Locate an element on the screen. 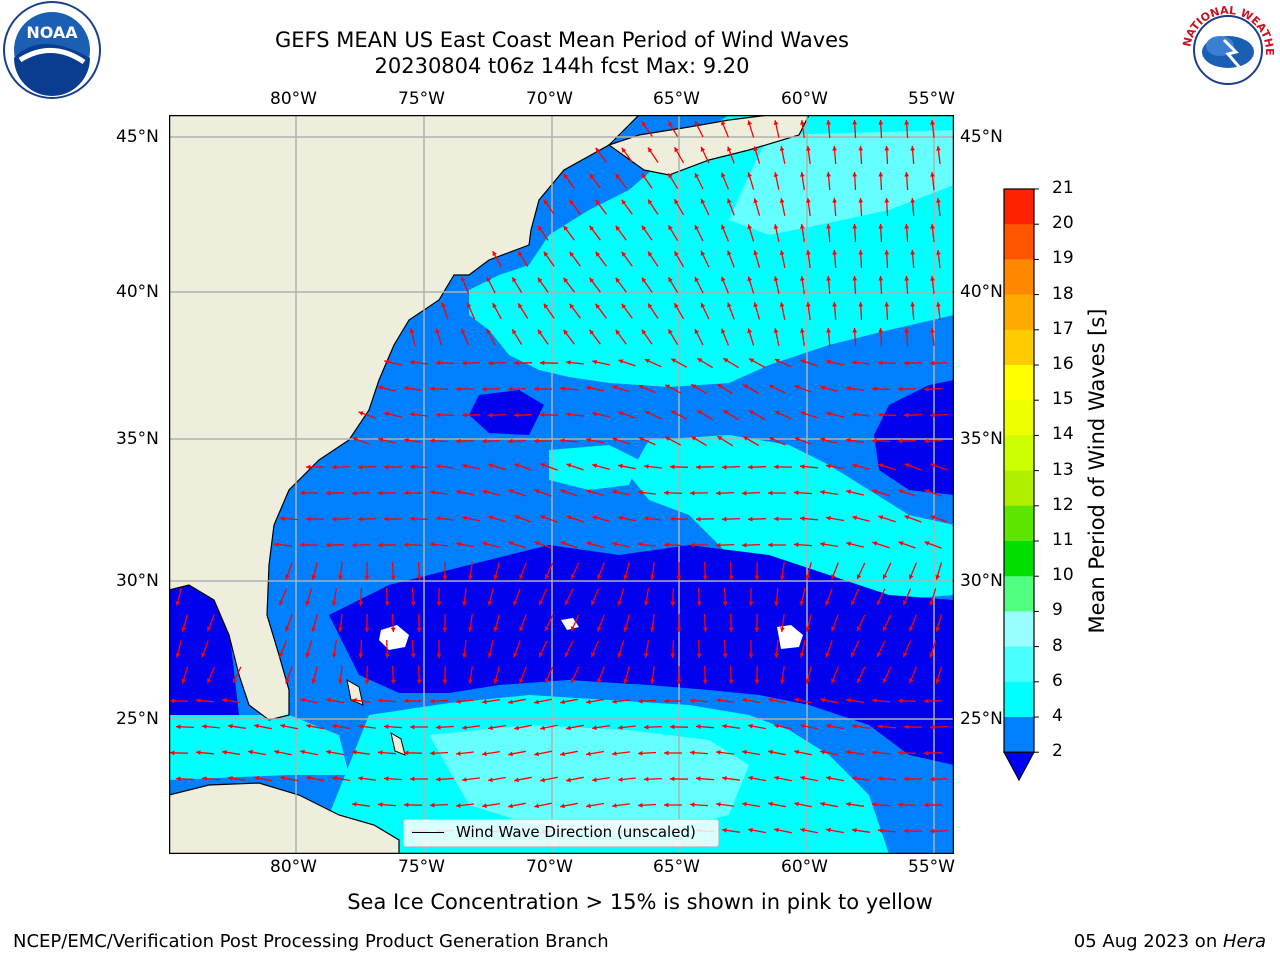  legend-text: Wind Wave Direction (unscaled) is located at coordinates (576, 832).